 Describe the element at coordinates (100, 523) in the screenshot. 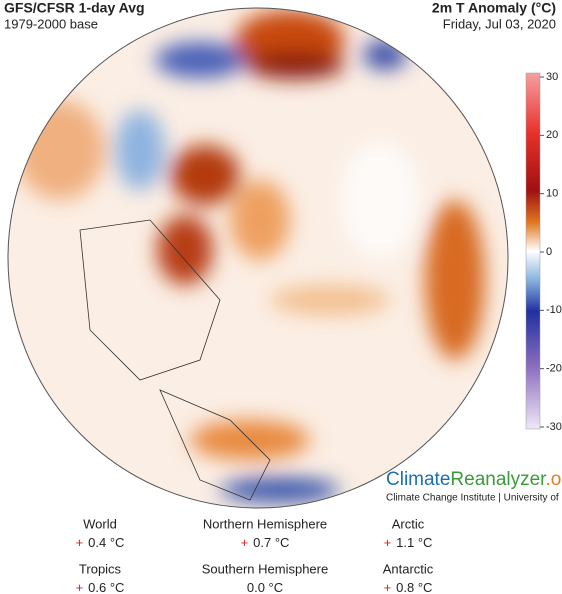

I see `stat-label: World` at that location.